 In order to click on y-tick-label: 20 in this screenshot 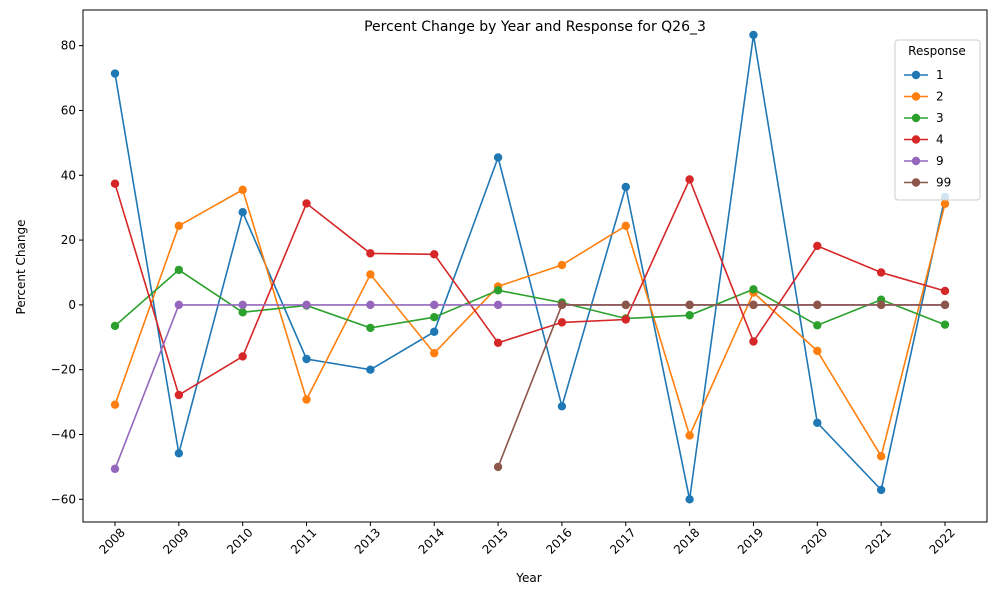, I will do `click(68, 240)`.